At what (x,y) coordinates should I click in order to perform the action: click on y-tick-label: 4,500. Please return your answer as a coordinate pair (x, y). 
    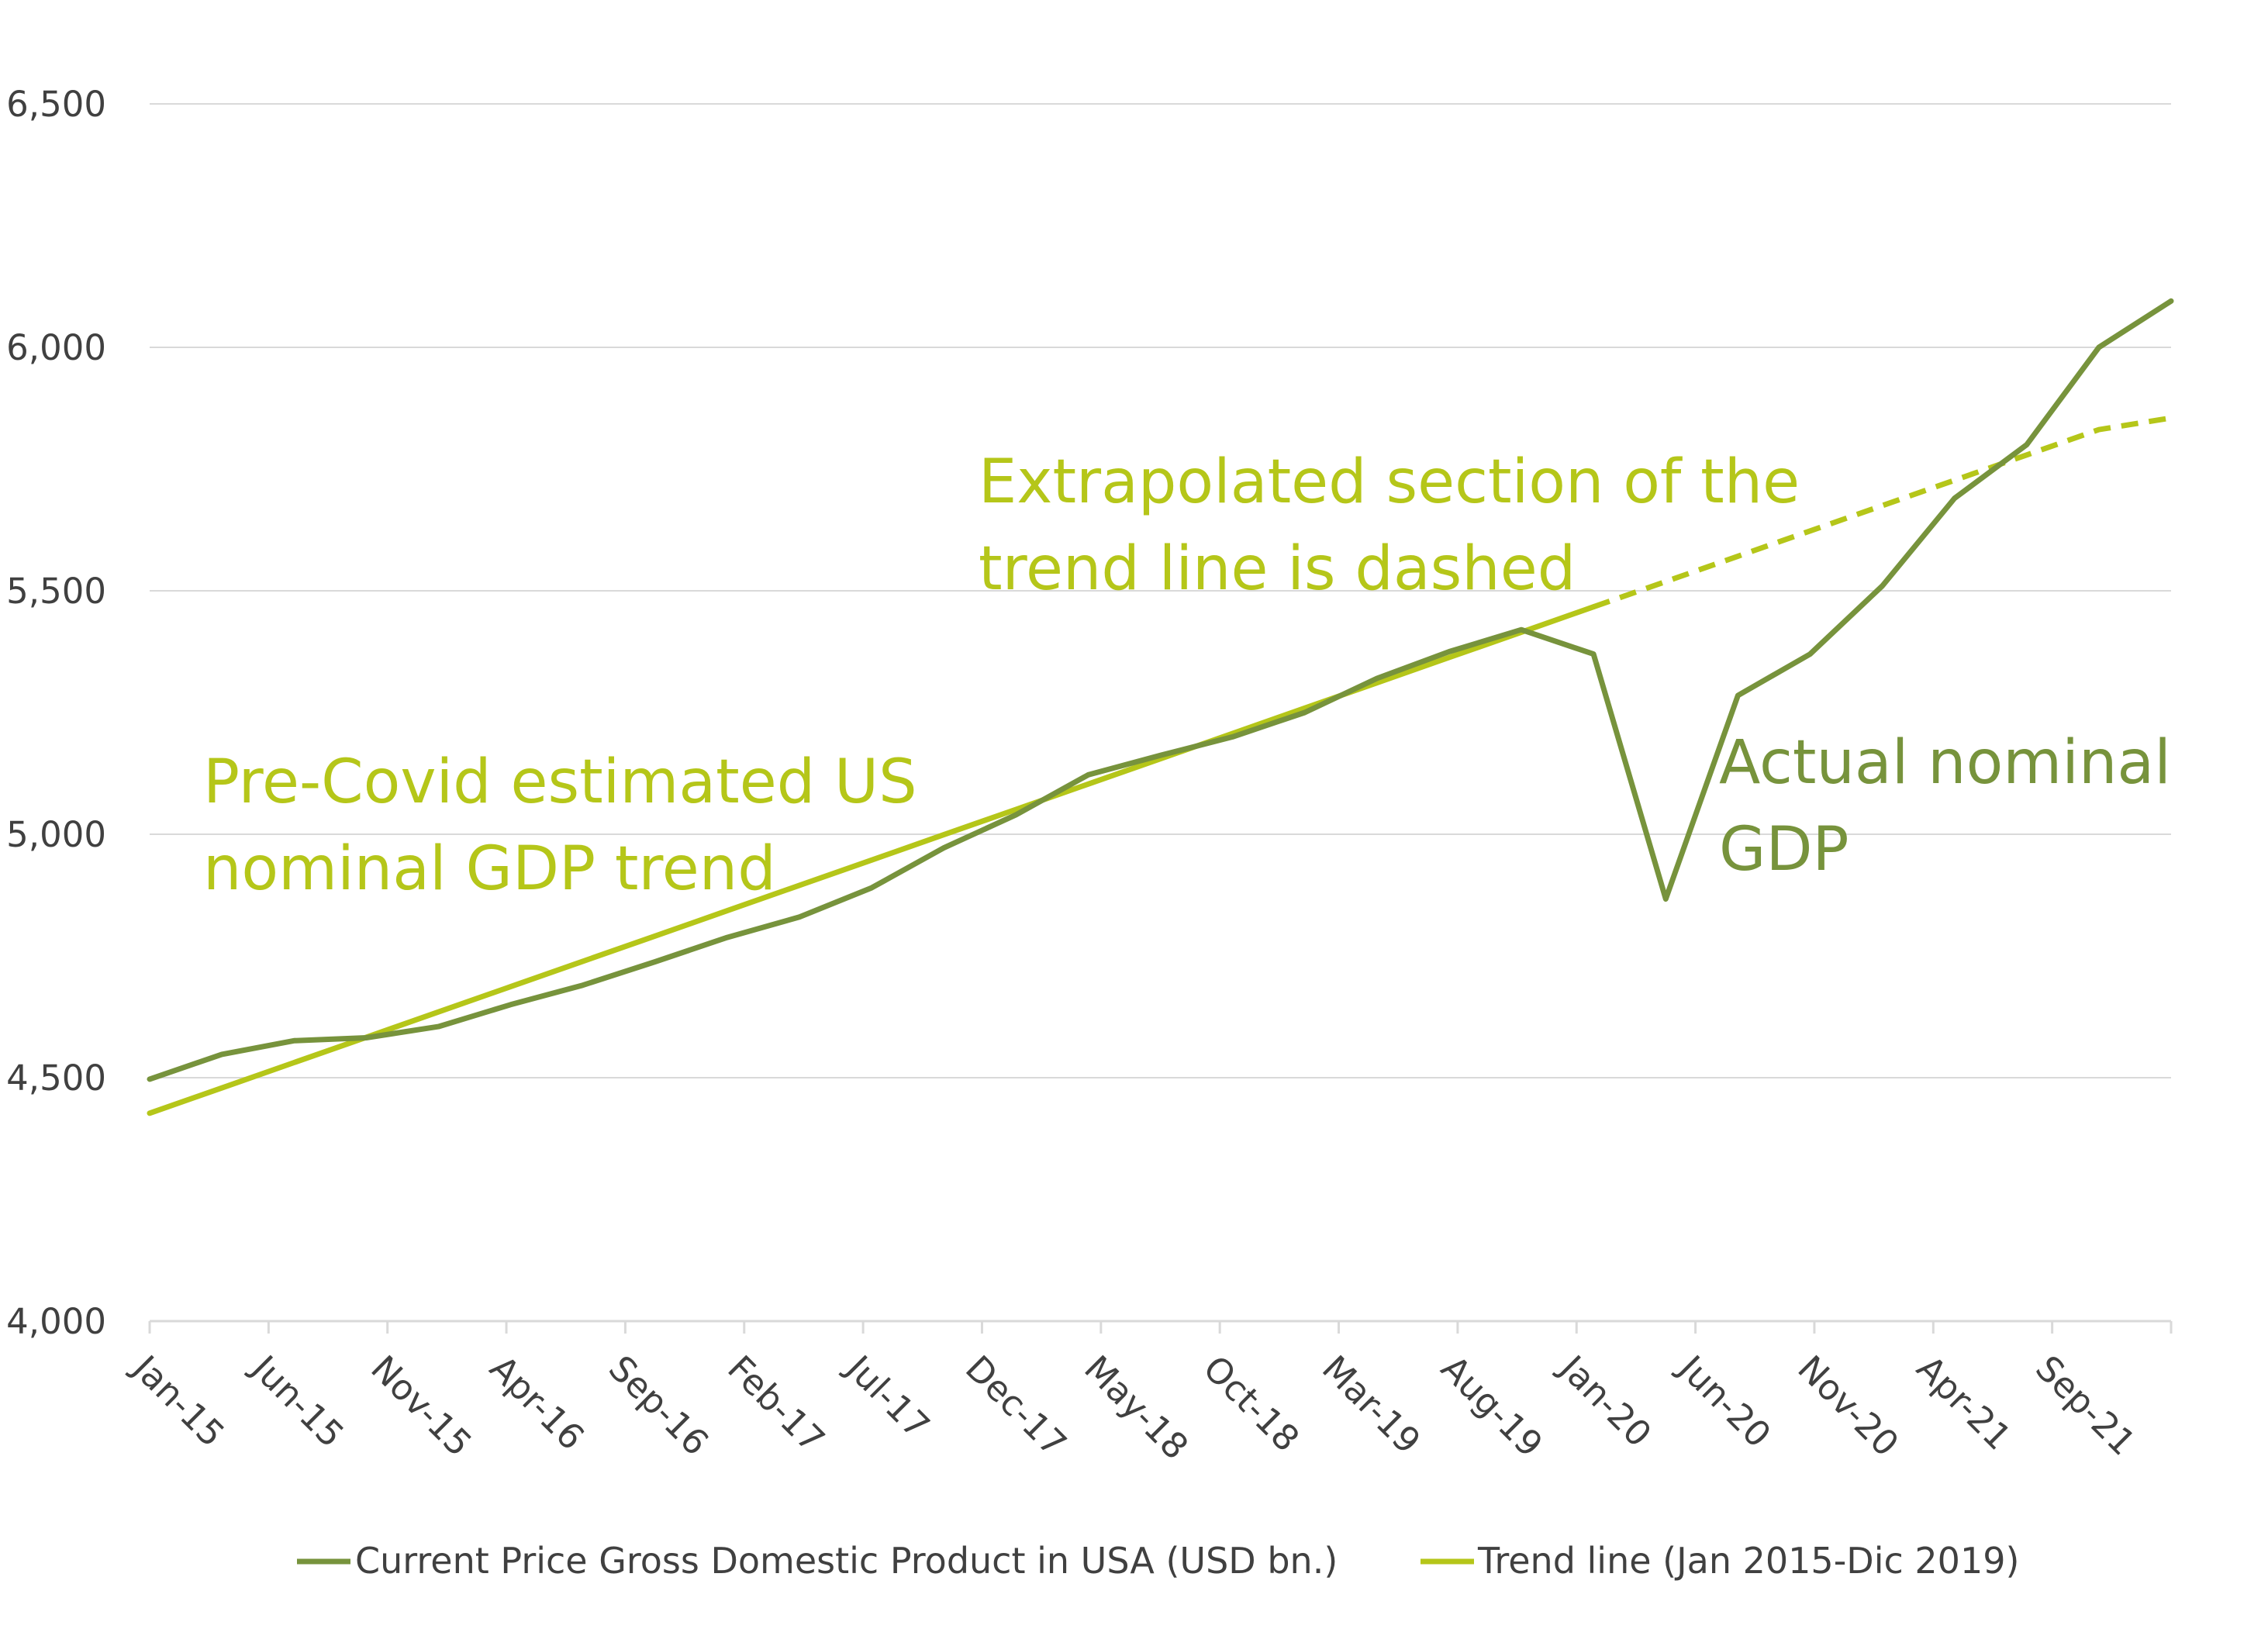
    Looking at the image, I should click on (56, 1078).